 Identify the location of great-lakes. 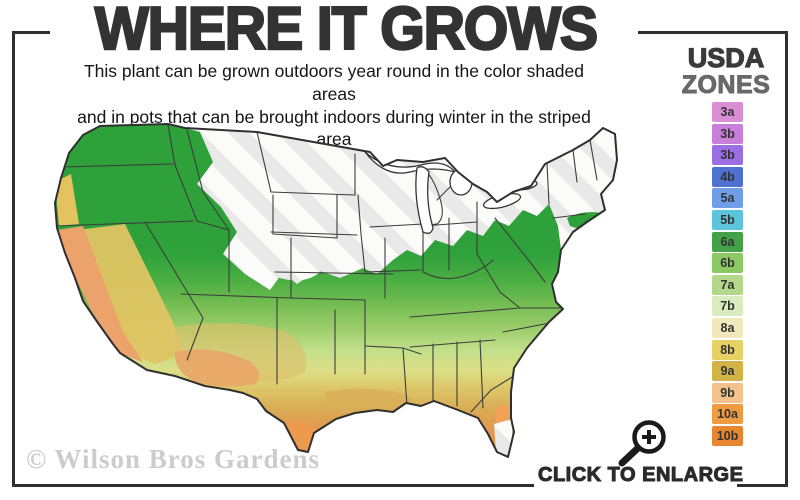
(451, 192).